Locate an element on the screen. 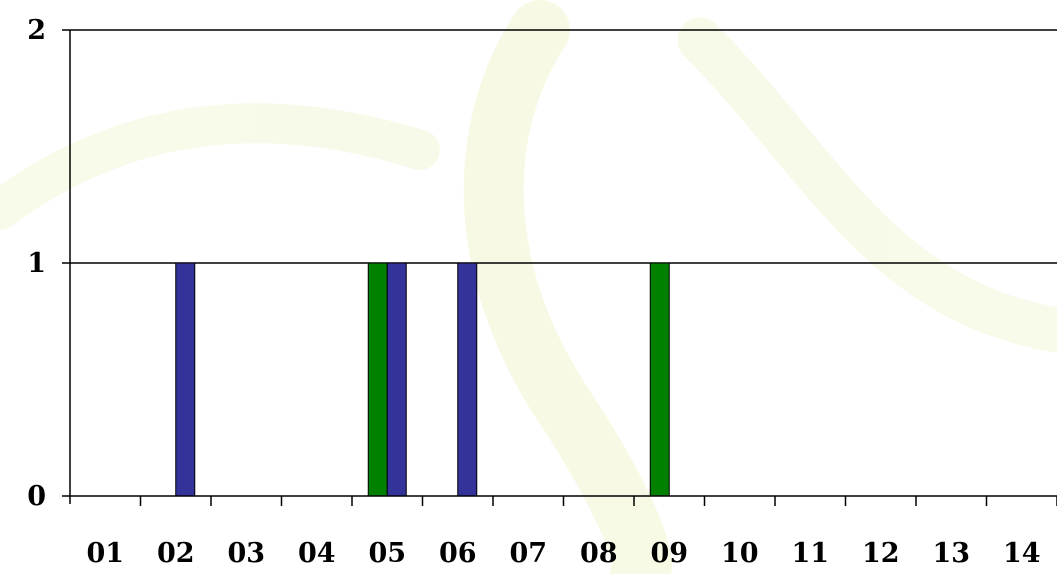  x-tick-label: 05 is located at coordinates (387, 553).